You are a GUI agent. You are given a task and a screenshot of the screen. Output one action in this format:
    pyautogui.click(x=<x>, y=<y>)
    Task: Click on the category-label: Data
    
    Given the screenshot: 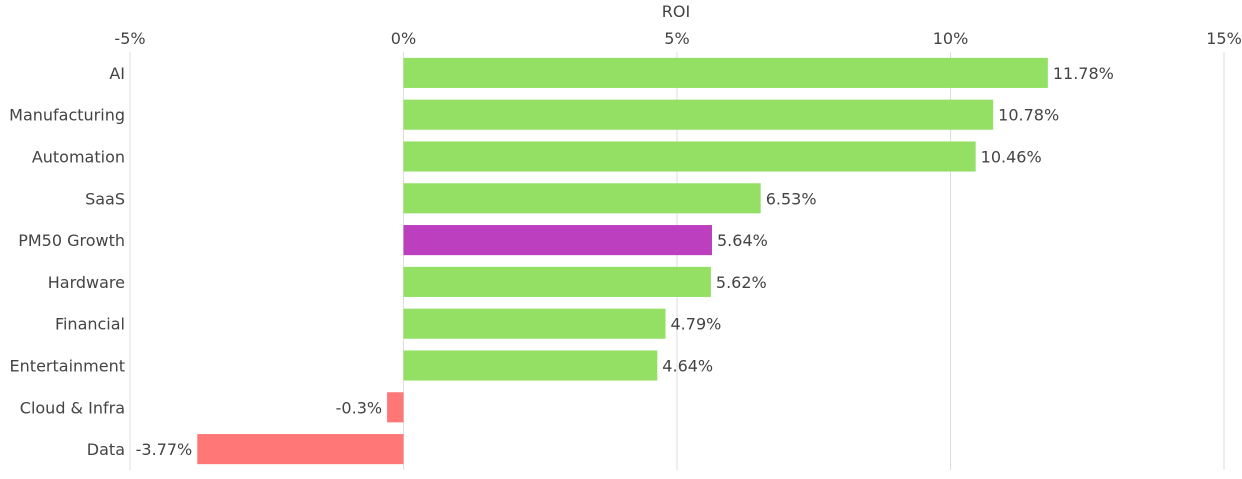 What is the action you would take?
    pyautogui.click(x=106, y=449)
    